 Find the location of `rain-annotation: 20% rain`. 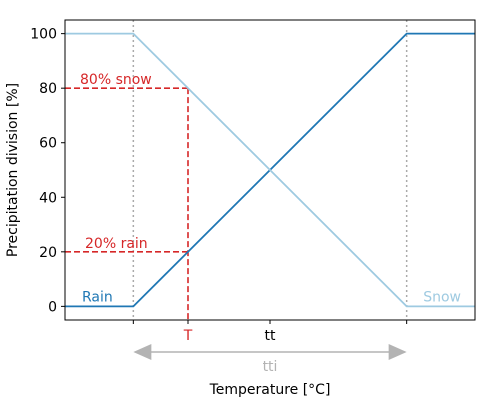

rain-annotation: 20% rain is located at coordinates (116, 244).